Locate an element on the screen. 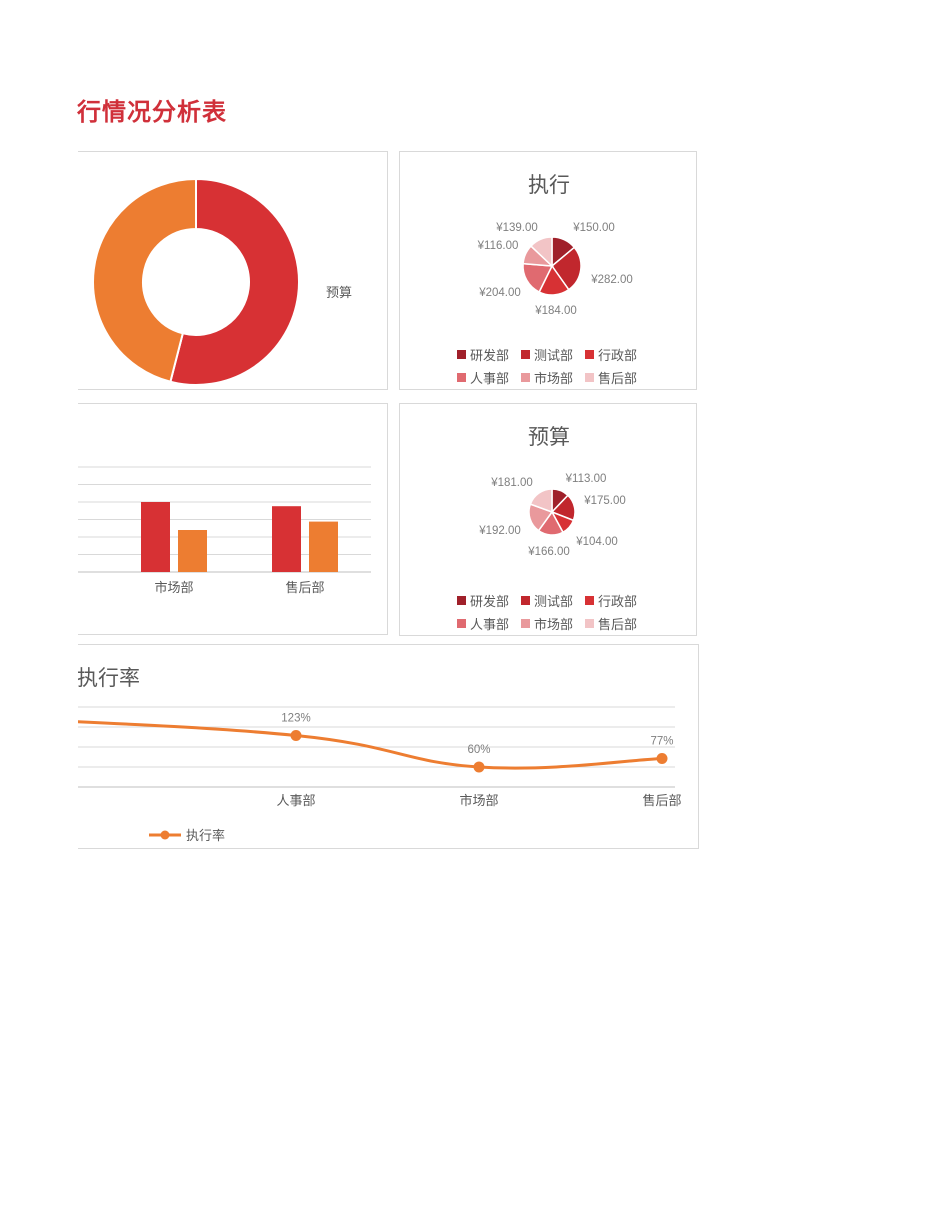  doughnut-chart: 预算 is located at coordinates (222, 281).